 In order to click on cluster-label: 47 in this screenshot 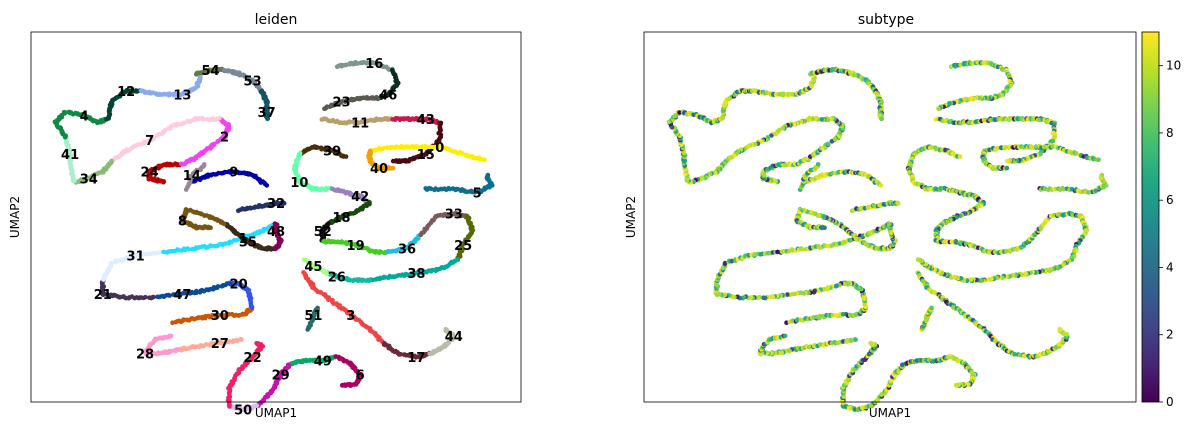, I will do `click(182, 295)`.